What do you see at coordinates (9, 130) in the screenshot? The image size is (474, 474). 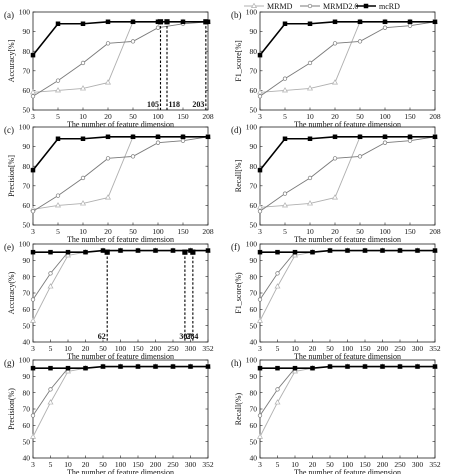 I see `panel-label: (c)` at bounding box center [9, 130].